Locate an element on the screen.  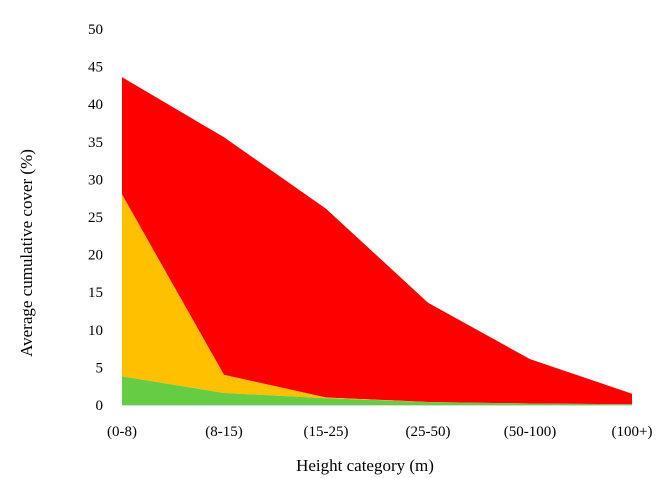
x-axis-title: Height category (m) is located at coordinates (365, 465).